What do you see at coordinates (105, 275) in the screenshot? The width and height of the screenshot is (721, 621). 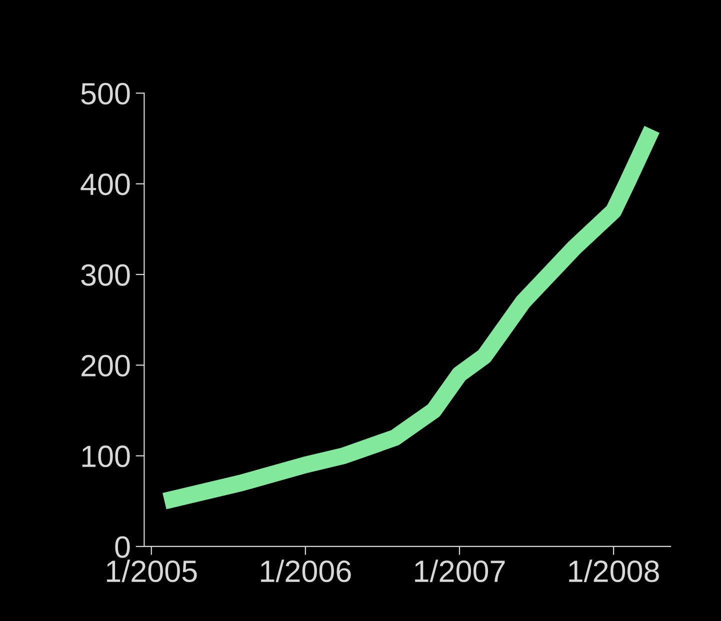 I see `y-tick-label: 300` at bounding box center [105, 275].